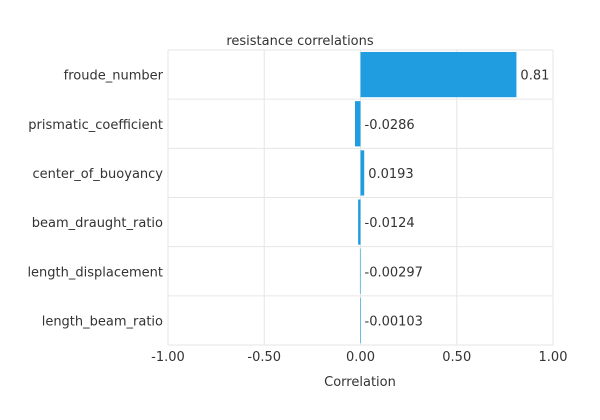 Image resolution: width=600 pixels, height=420 pixels. Describe the element at coordinates (394, 272) in the screenshot. I see `data-label: -0.00297` at that location.